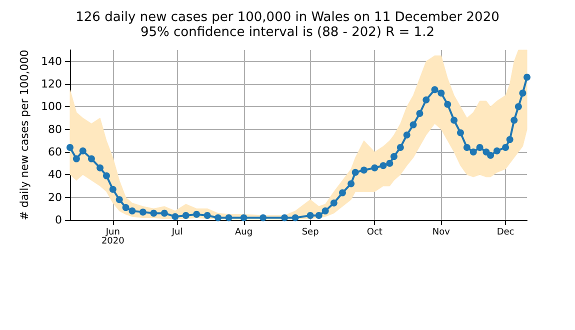 The image size is (575, 330). Describe the element at coordinates (55, 197) in the screenshot. I see `y-tick-label: 20` at that location.